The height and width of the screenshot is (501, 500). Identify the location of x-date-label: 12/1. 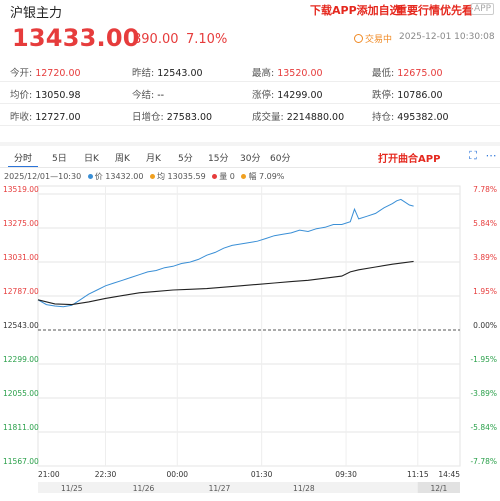
(438, 488).